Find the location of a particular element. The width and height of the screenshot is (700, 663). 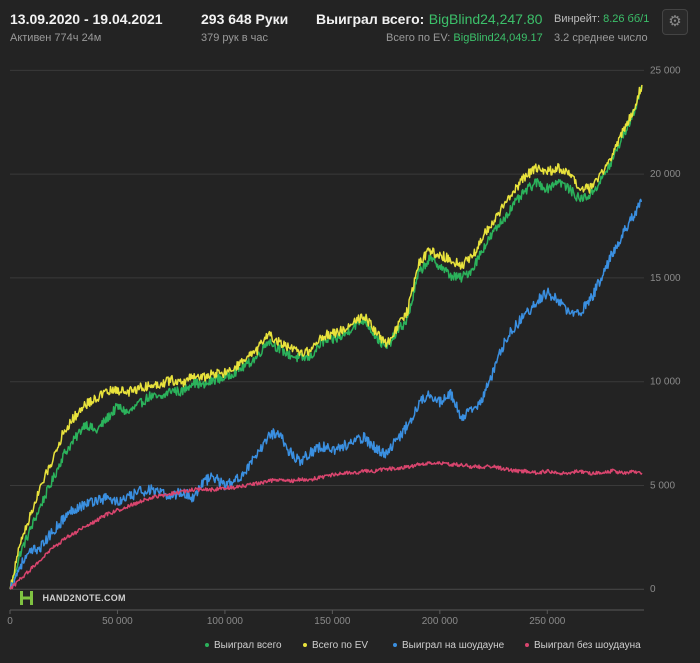

legend-item-non-showdown: Выиграл без шоудауна is located at coordinates (583, 645).